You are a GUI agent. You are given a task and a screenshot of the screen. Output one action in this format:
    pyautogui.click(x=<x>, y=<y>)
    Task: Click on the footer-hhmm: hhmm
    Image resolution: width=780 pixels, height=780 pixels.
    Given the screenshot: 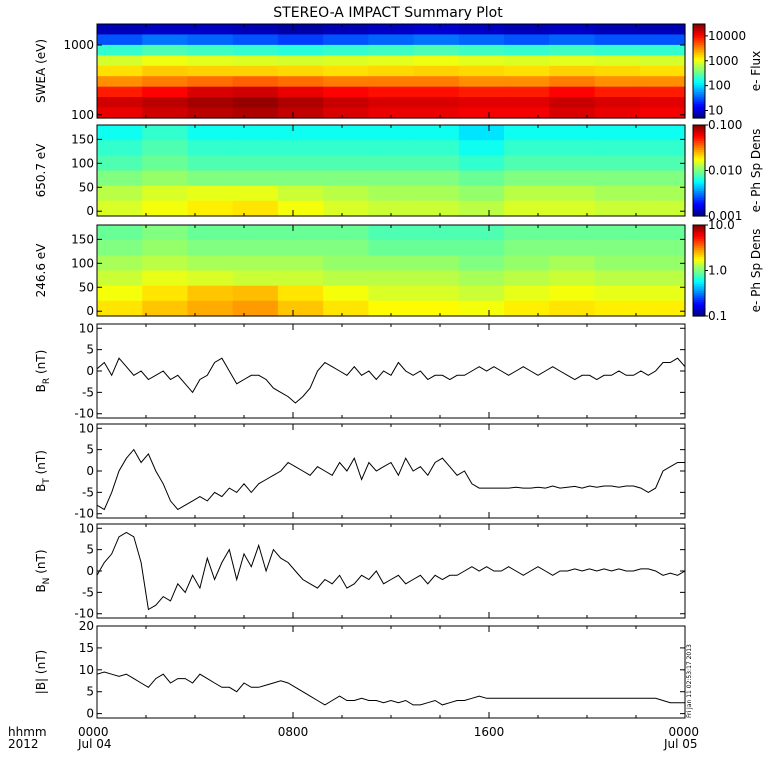 What is the action you would take?
    pyautogui.click(x=27, y=732)
    